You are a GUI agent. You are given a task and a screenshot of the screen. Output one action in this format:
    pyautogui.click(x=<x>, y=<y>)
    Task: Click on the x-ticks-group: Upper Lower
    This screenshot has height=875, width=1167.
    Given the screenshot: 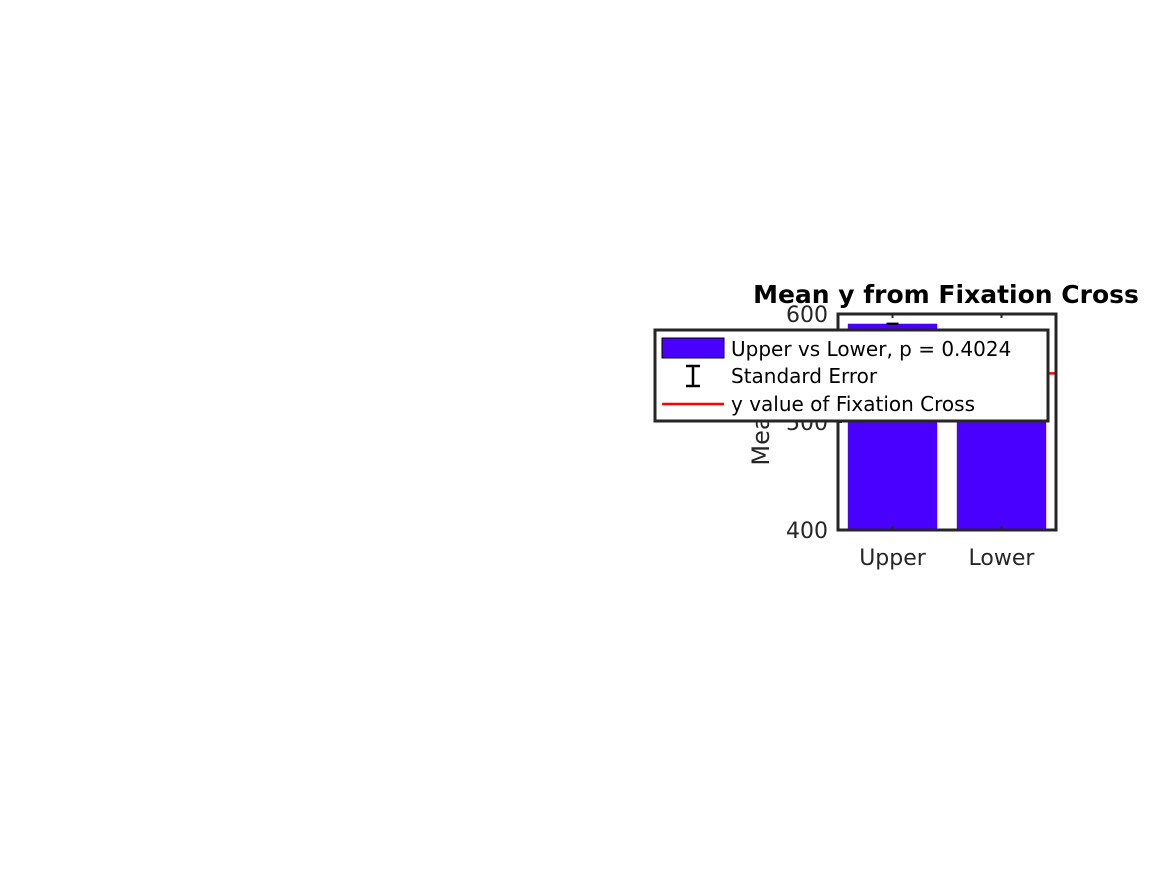 What is the action you would take?
    pyautogui.click(x=947, y=442)
    